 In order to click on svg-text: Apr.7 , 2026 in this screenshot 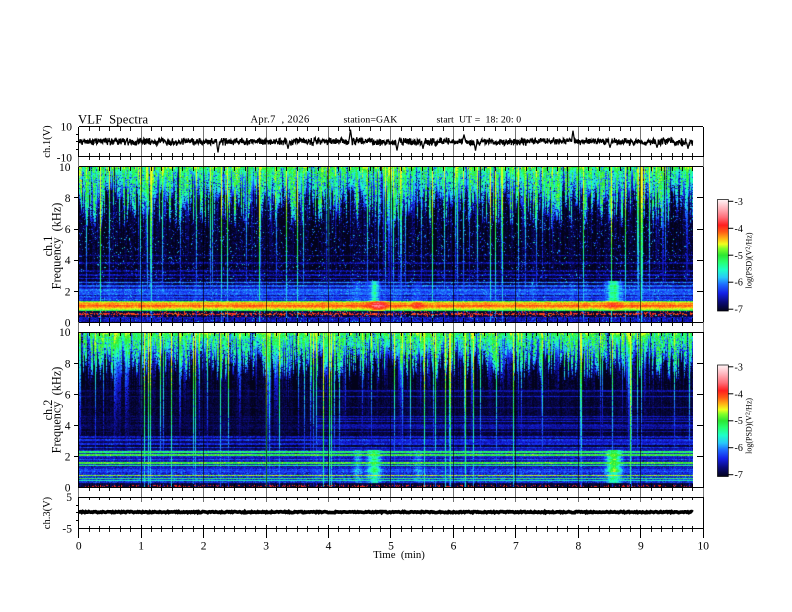, I will do `click(280, 119)`.